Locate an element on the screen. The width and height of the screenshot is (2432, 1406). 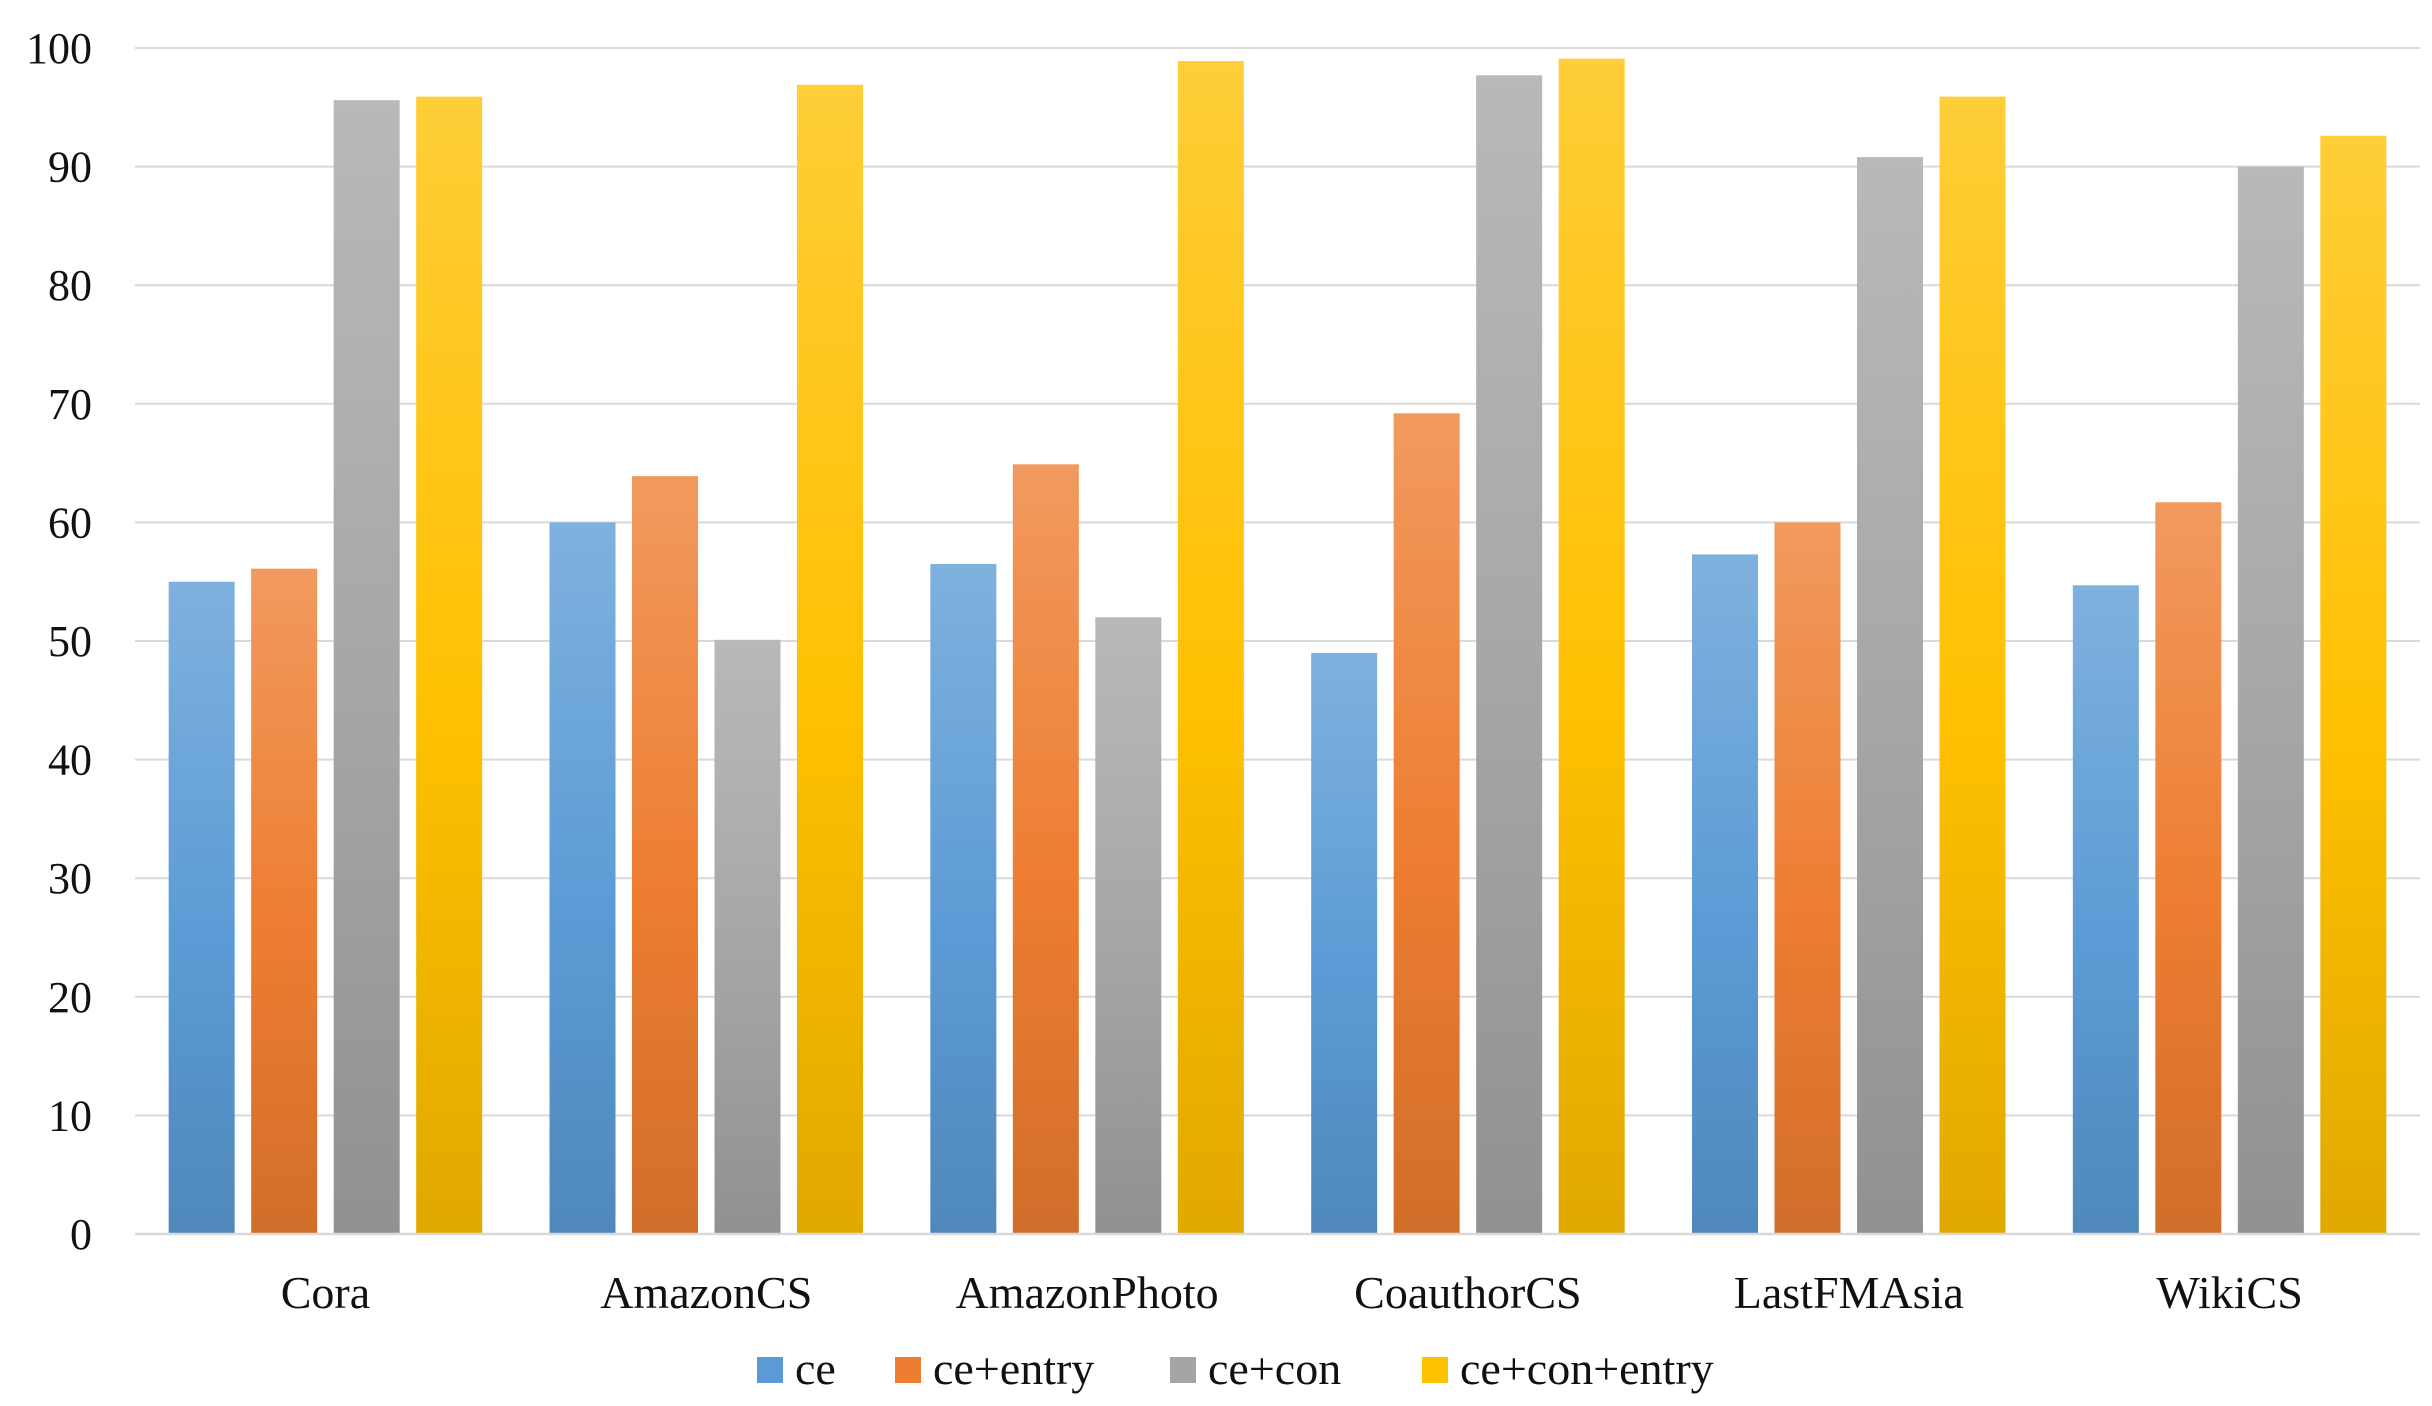
bar-wikics-ce-entry is located at coordinates (2188, 868).